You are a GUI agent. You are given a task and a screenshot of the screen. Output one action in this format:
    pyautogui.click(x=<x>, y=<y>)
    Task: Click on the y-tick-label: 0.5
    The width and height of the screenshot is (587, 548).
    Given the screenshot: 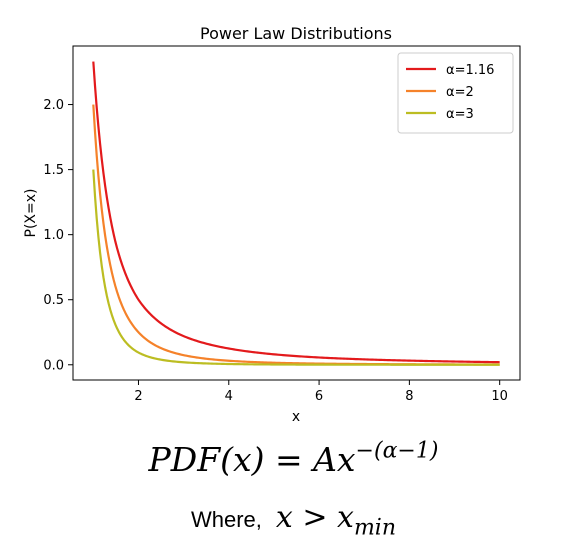 What is the action you would take?
    pyautogui.click(x=53, y=300)
    